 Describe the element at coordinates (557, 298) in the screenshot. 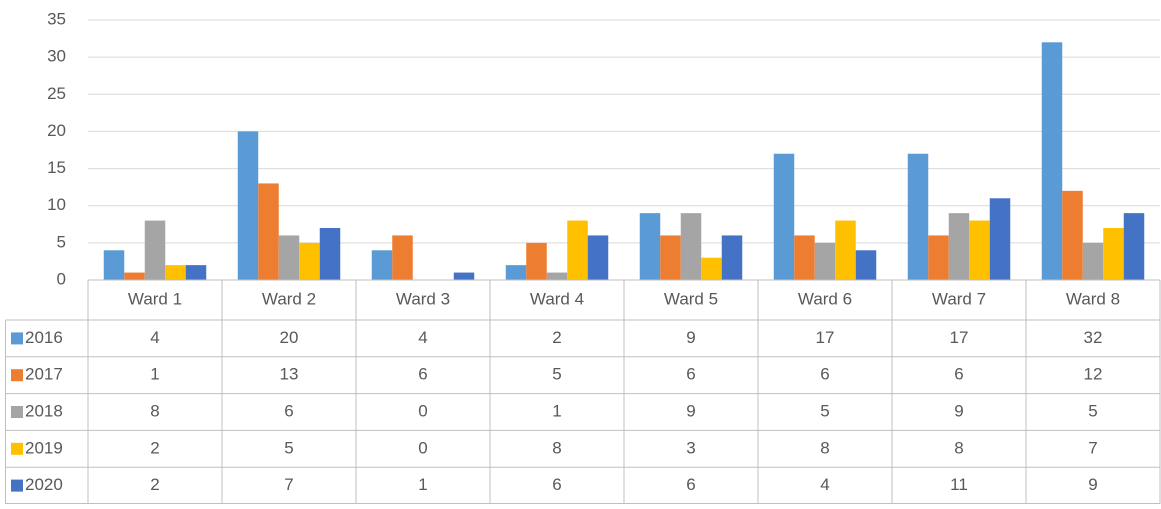

I see `category-label: Ward 4` at that location.